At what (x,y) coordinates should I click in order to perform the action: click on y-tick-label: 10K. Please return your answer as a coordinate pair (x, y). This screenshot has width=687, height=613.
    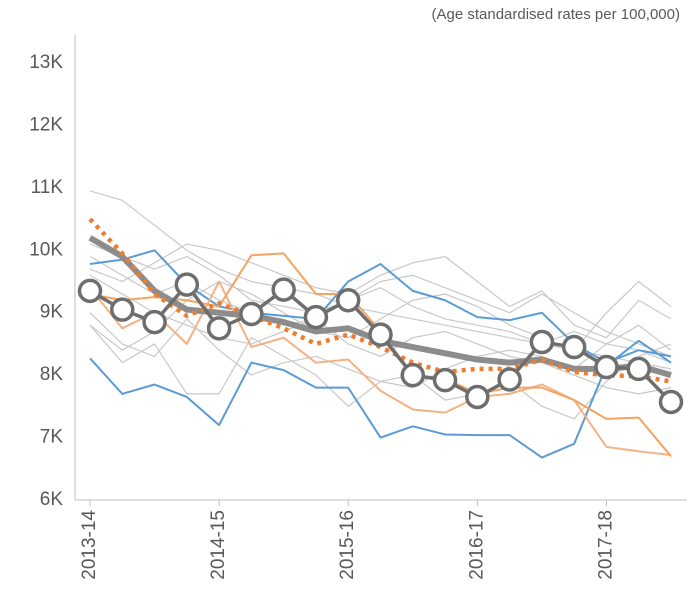
    Looking at the image, I should click on (46, 249).